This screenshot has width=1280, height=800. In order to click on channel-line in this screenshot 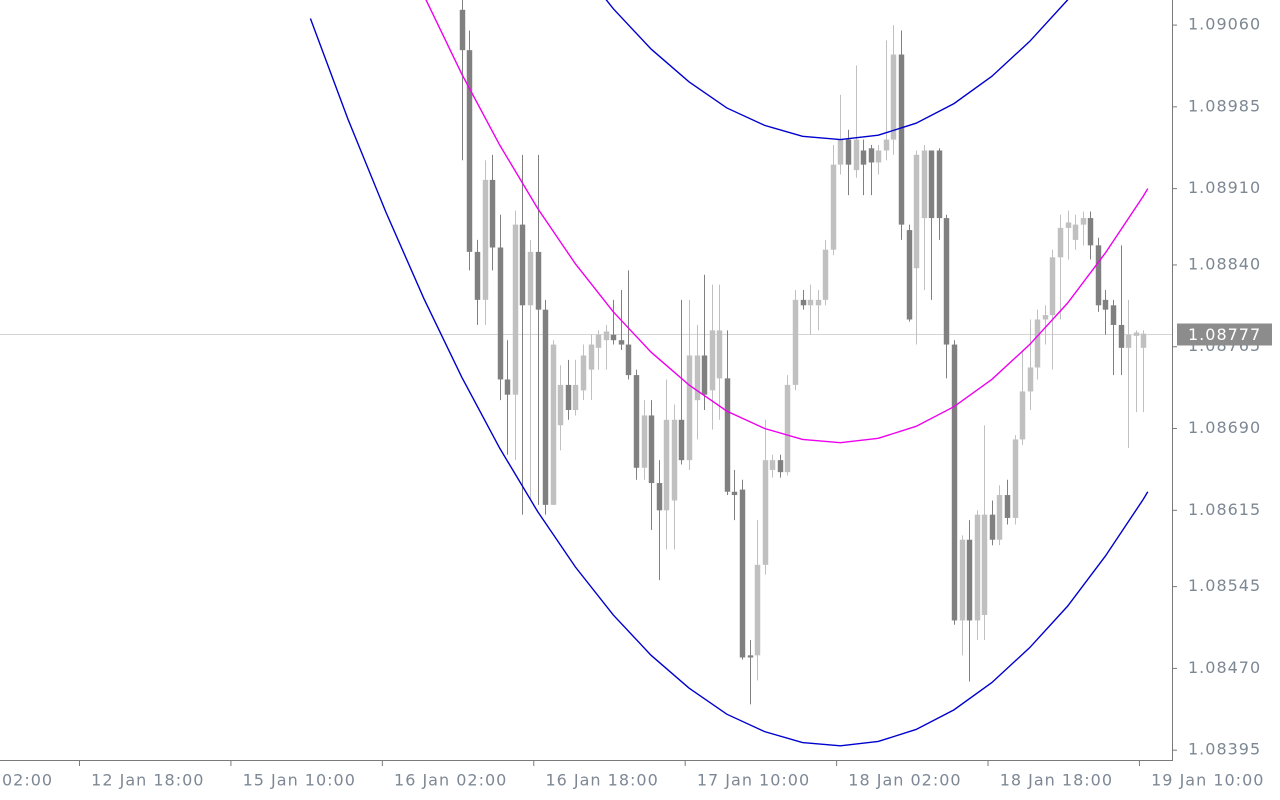, I will do `click(837, 70)`.